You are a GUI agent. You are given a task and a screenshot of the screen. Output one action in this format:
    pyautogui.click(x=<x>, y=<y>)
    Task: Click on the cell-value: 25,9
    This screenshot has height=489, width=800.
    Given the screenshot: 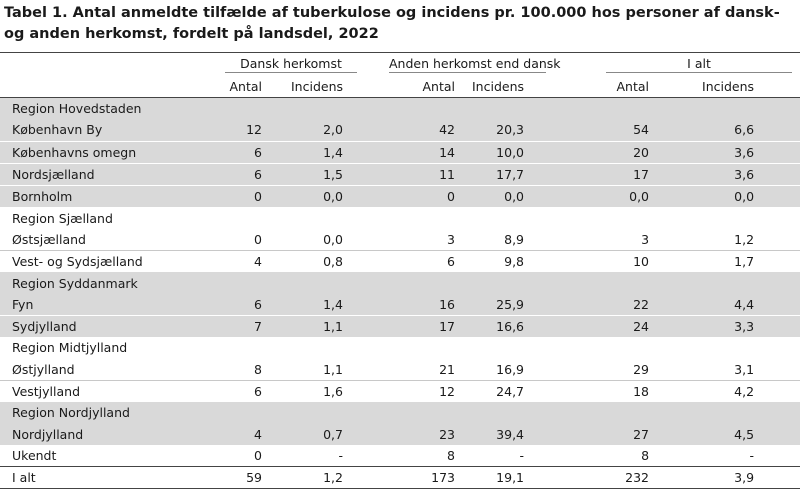 What is the action you would take?
    pyautogui.click(x=516, y=304)
    